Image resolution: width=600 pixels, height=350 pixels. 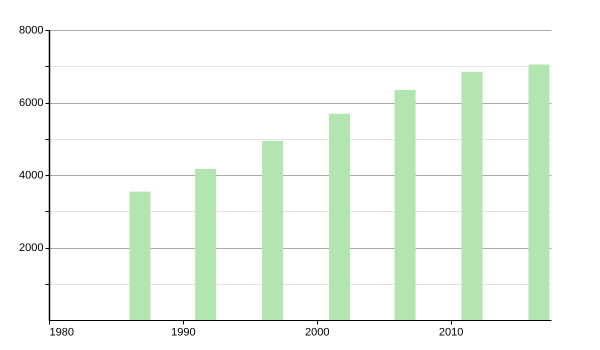 What do you see at coordinates (451, 332) in the screenshot?
I see `x-tick-label: 2010` at bounding box center [451, 332].